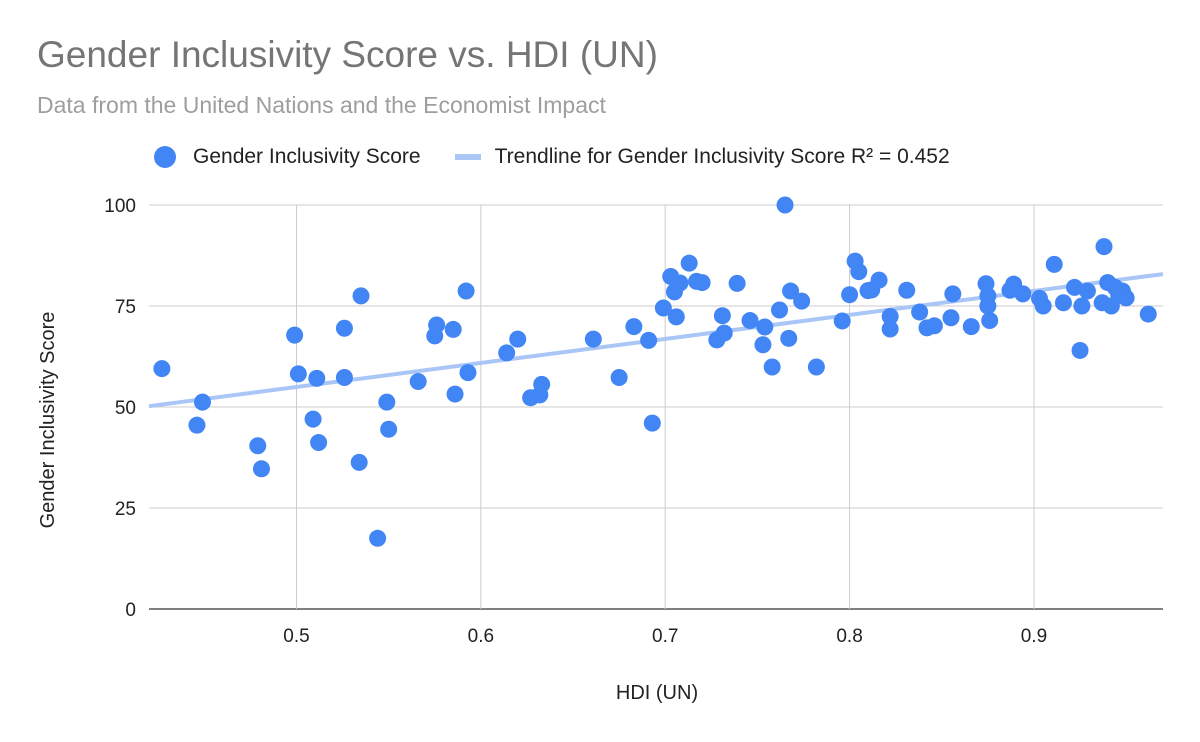 Image resolution: width=1200 pixels, height=742 pixels. I want to click on y-tick-label: 75, so click(125, 307).